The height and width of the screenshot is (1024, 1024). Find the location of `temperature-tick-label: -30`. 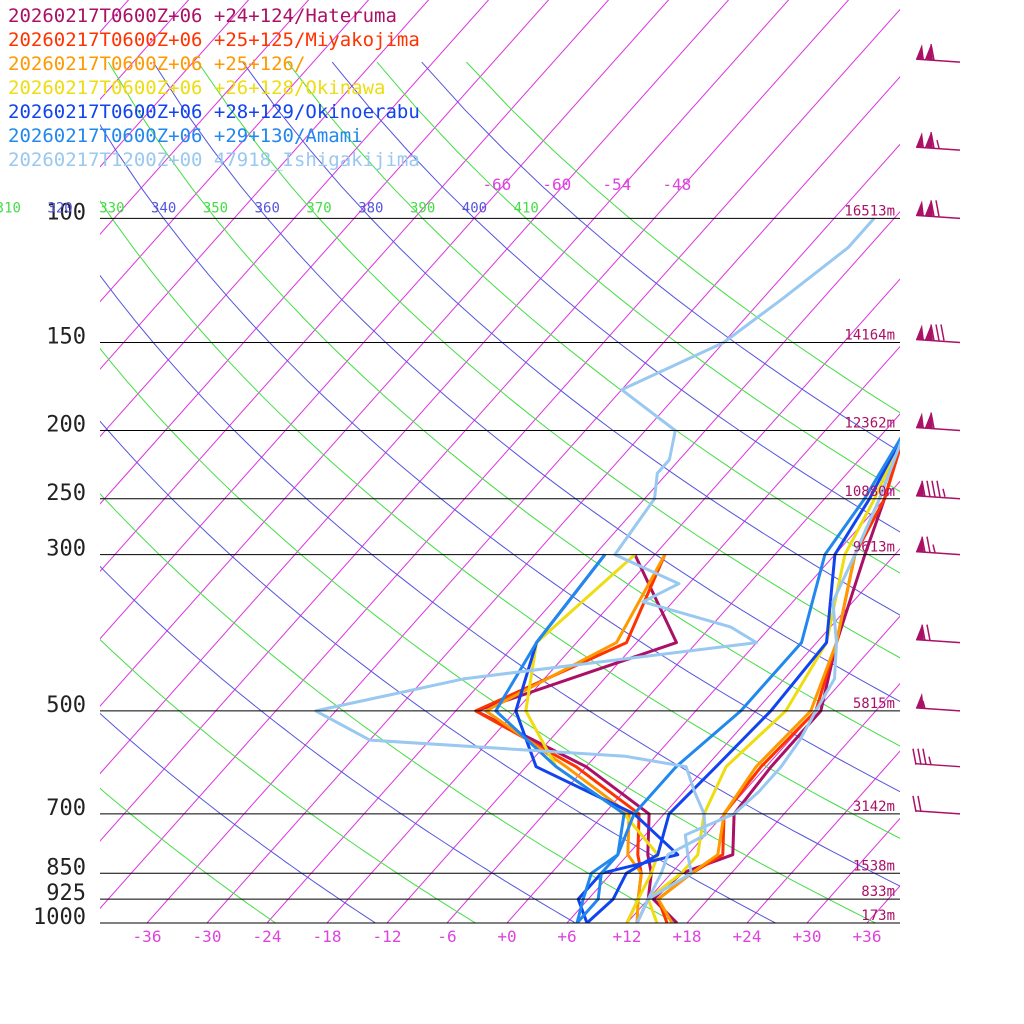

temperature-tick-label: -30 is located at coordinates (207, 936).